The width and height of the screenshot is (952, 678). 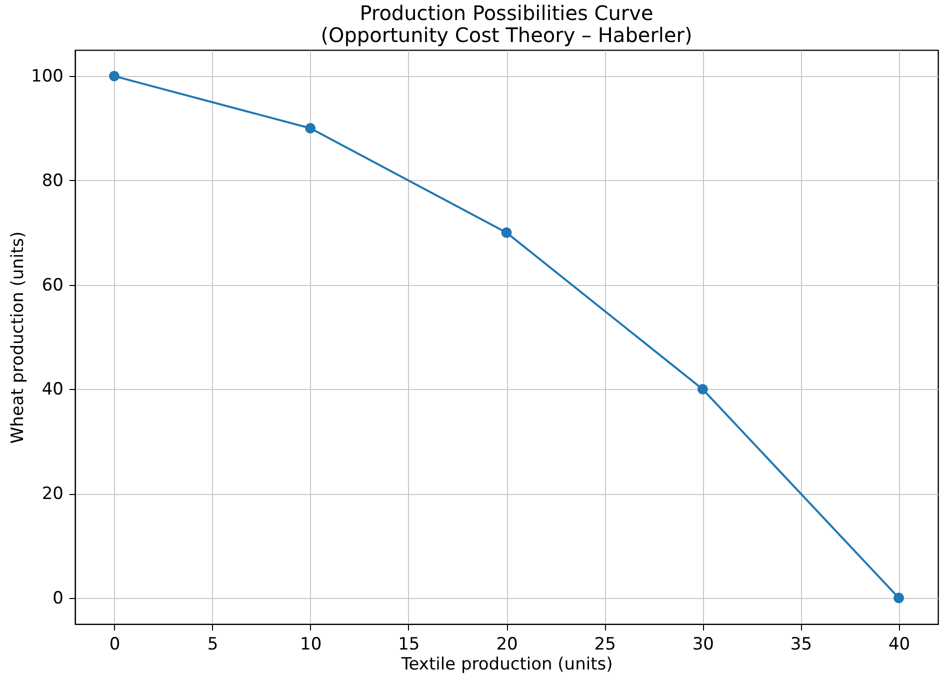 What do you see at coordinates (506, 664) in the screenshot?
I see `x-axis-title: Textile production (units)` at bounding box center [506, 664].